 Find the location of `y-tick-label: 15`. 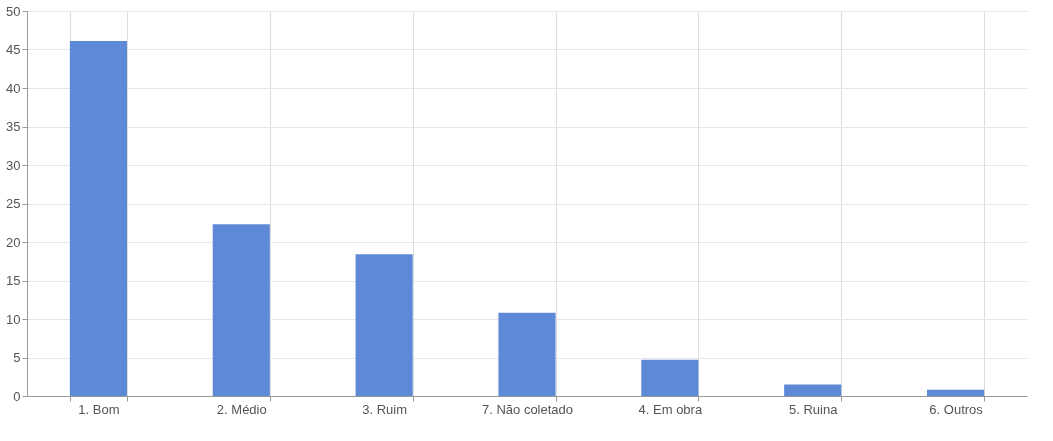

y-tick-label: 15 is located at coordinates (13, 280).